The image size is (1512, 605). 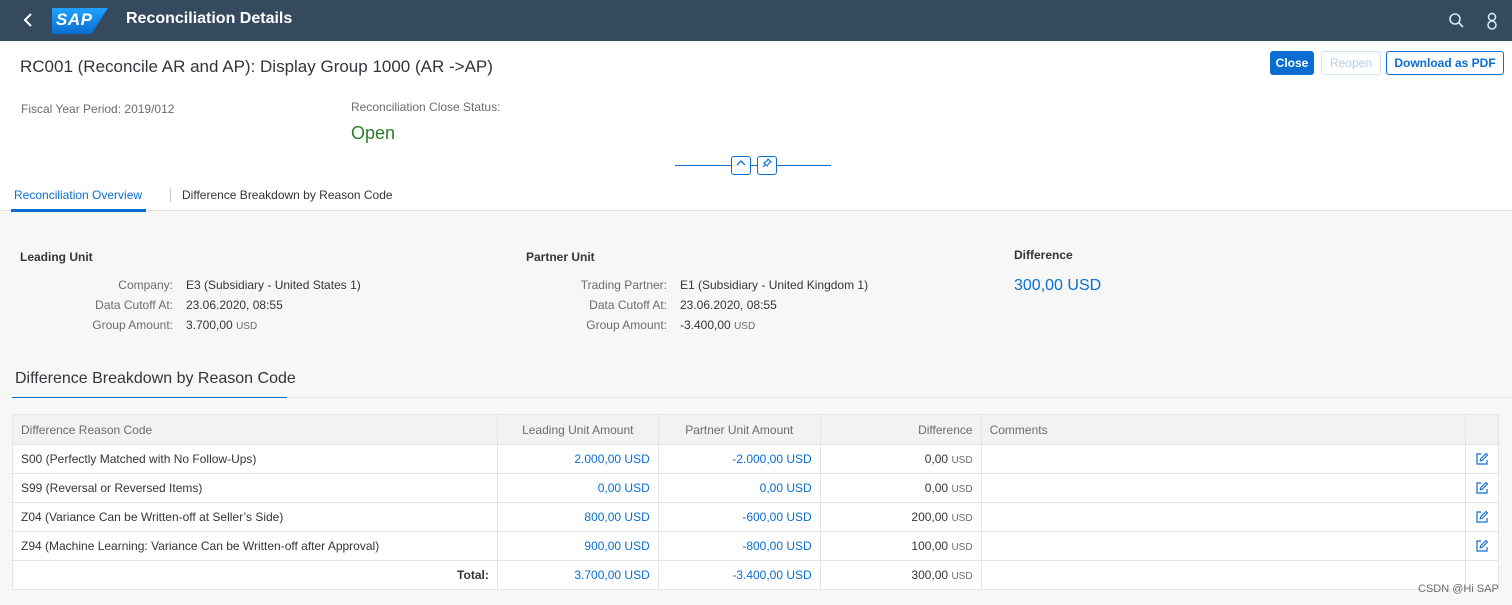 I want to click on trading-partner-value: E1 (Subsidiary - United Kingdom 1), so click(x=774, y=285).